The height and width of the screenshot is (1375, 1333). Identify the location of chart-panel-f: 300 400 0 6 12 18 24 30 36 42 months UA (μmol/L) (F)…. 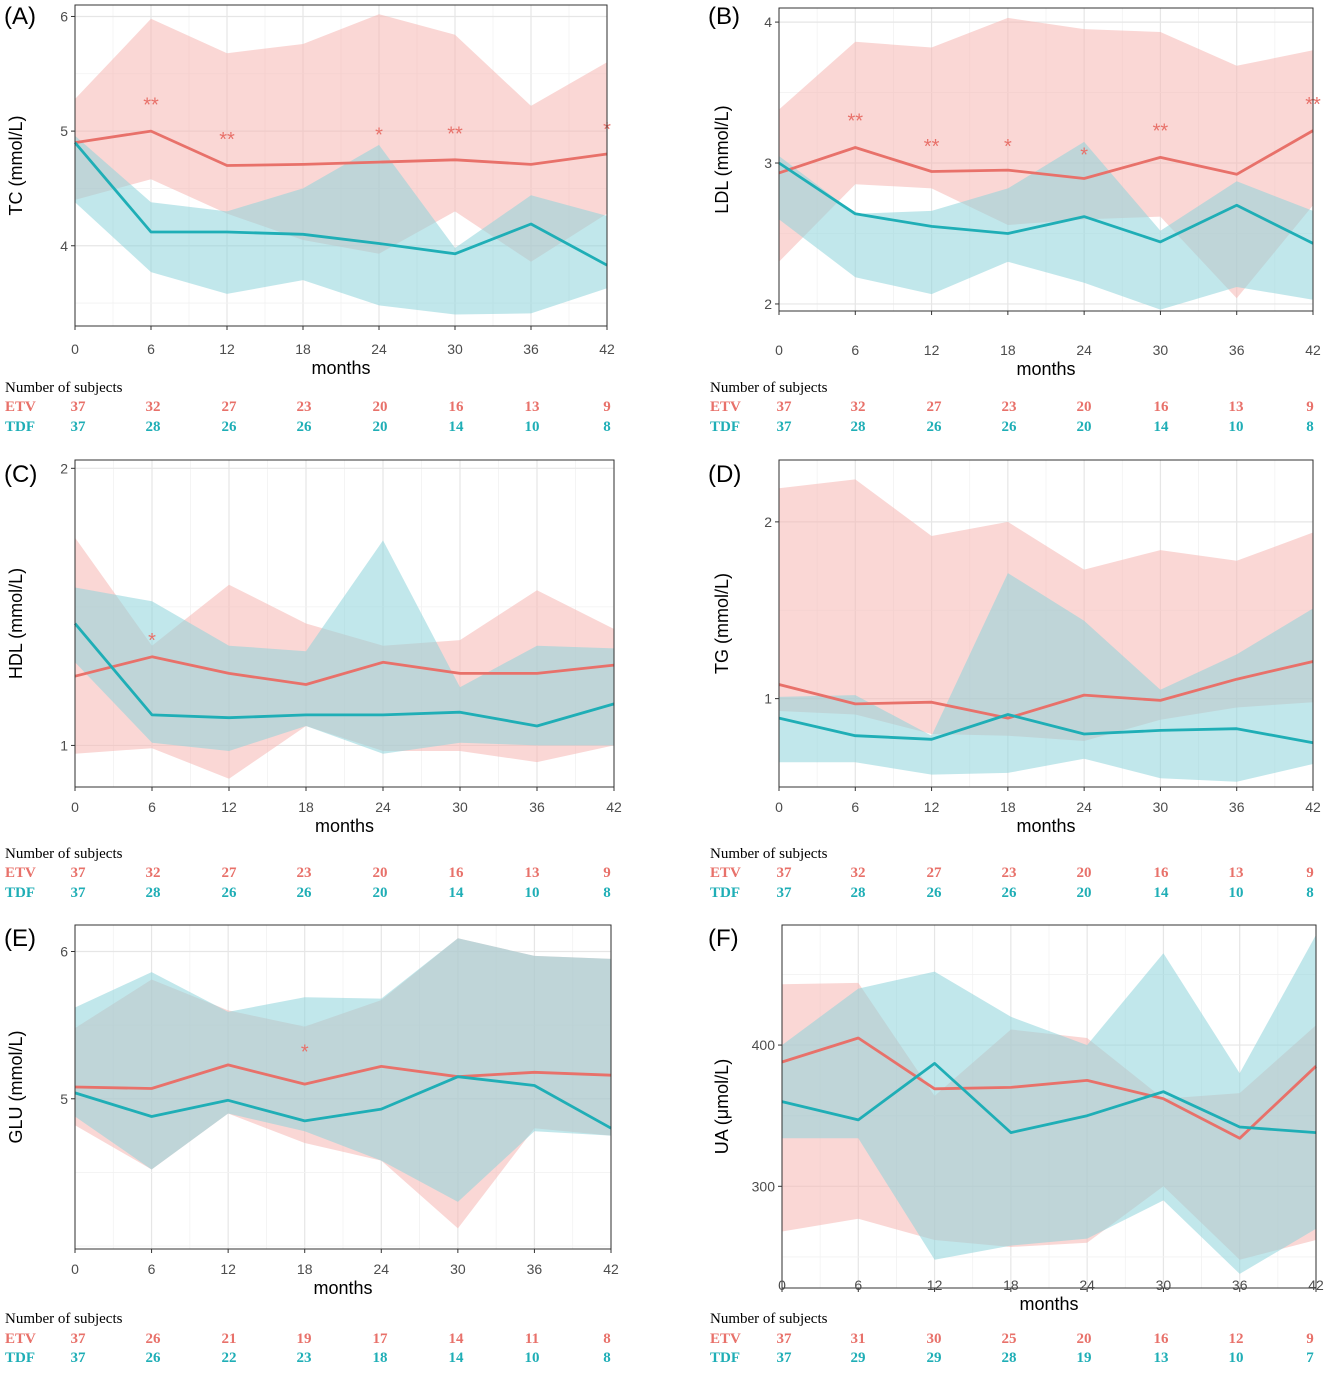
(1016, 1145).